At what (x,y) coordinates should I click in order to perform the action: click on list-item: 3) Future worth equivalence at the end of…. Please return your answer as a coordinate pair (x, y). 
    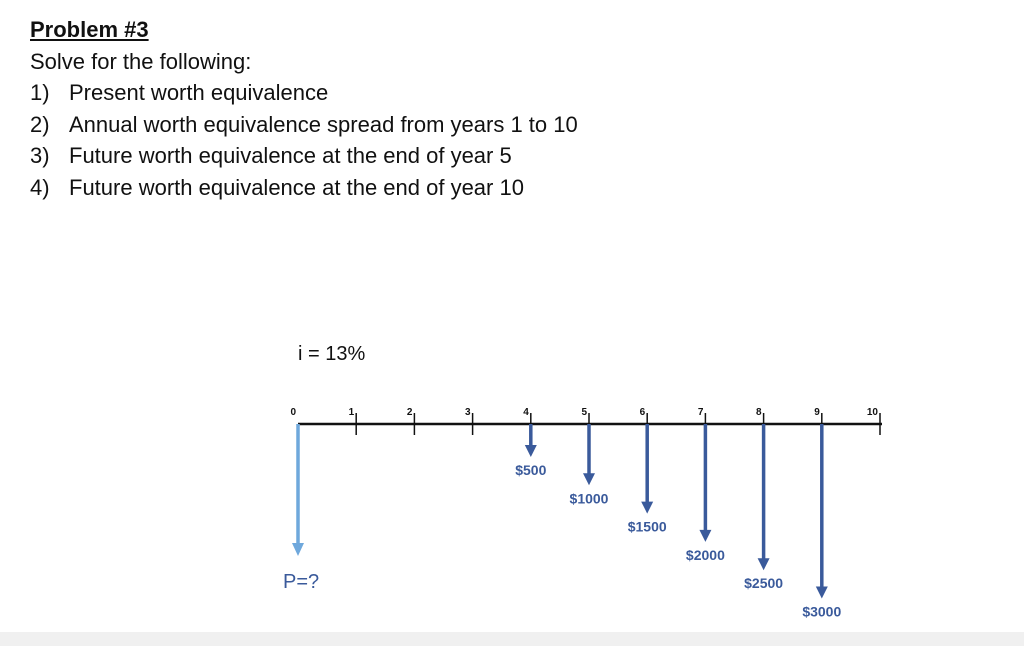
    Looking at the image, I should click on (304, 156).